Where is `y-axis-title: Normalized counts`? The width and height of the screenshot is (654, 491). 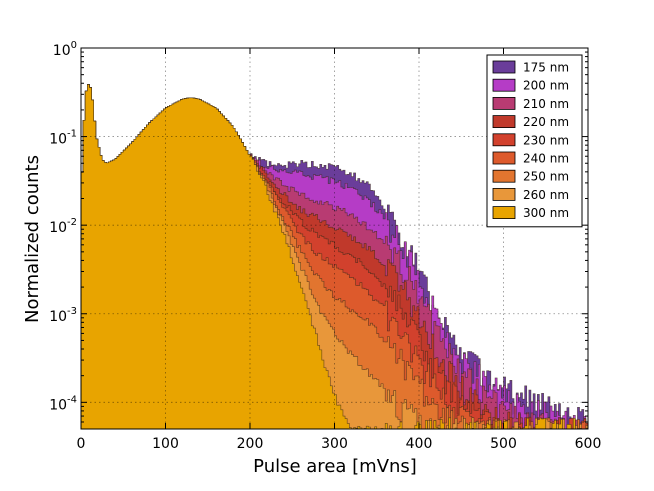 y-axis-title: Normalized counts is located at coordinates (32, 239).